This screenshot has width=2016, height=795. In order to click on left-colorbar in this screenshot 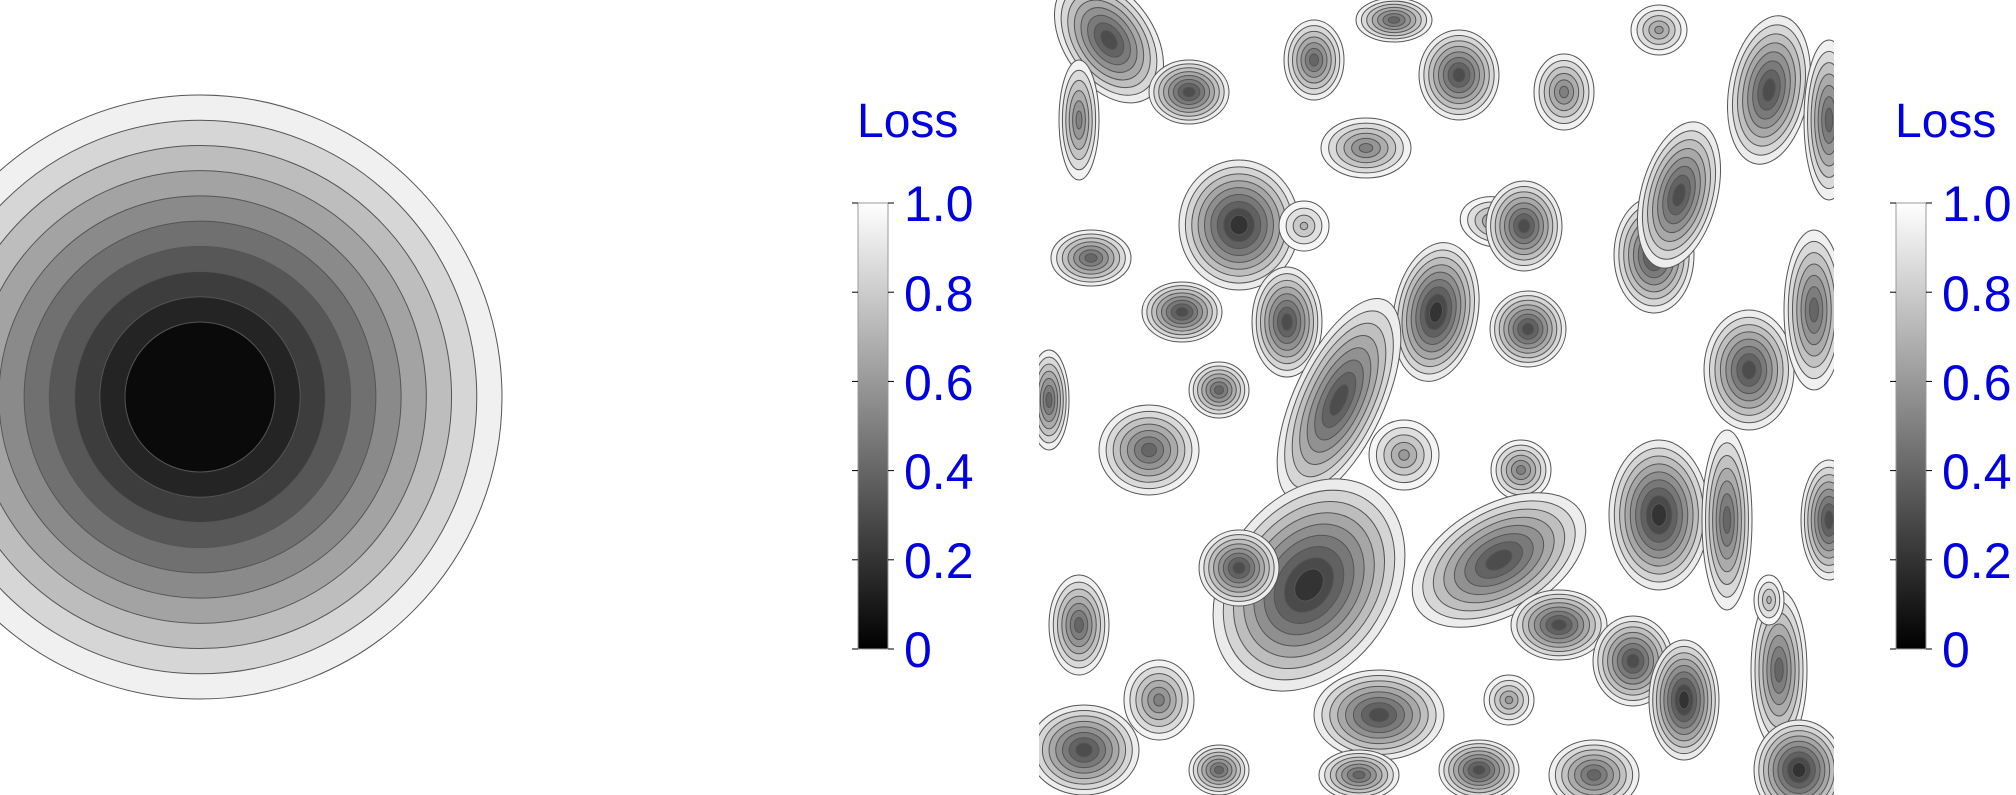, I will do `click(873, 426)`.